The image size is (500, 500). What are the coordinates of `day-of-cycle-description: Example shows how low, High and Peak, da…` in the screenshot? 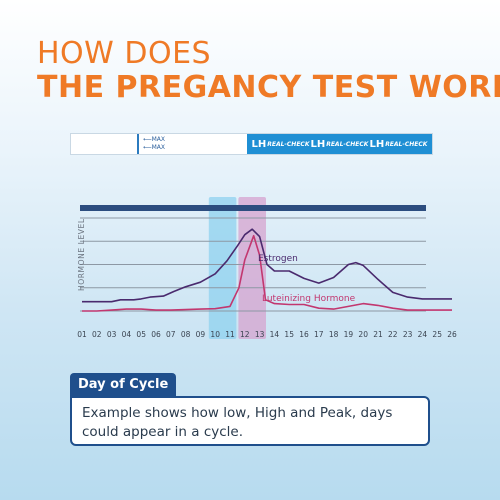 It's located at (250, 421).